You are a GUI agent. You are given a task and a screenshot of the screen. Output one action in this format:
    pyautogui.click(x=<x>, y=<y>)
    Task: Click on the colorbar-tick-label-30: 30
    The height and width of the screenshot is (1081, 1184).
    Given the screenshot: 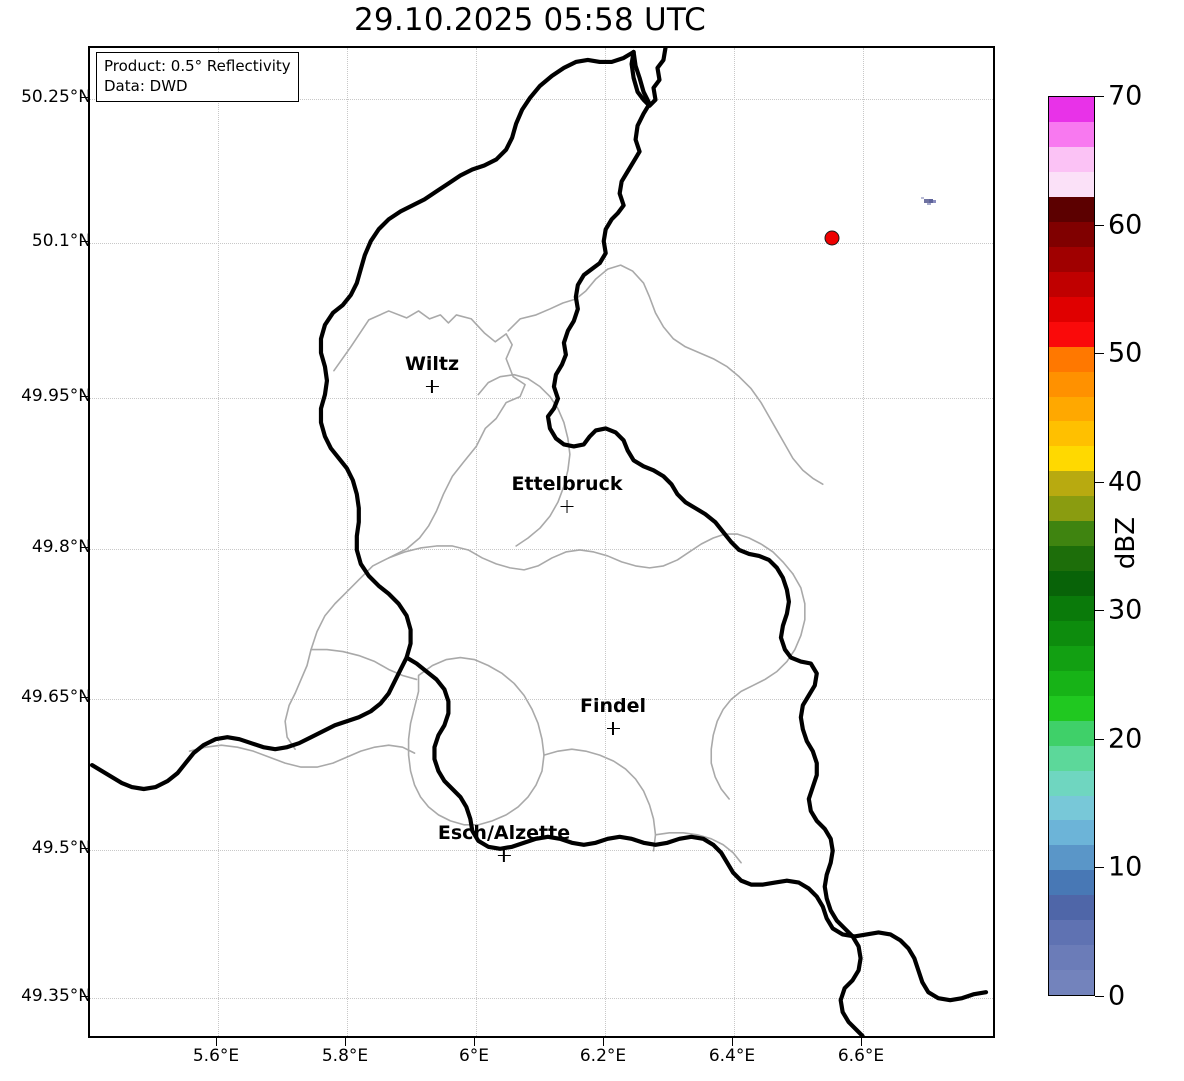 What is the action you would take?
    pyautogui.click(x=1125, y=610)
    